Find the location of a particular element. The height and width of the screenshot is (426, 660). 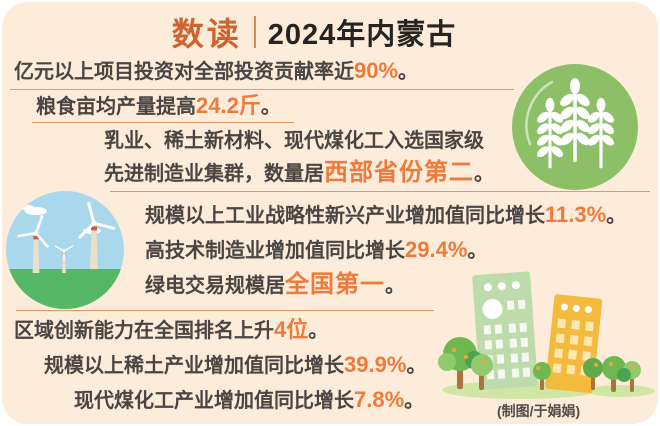

title-prefix: 数读 is located at coordinates (206, 34).